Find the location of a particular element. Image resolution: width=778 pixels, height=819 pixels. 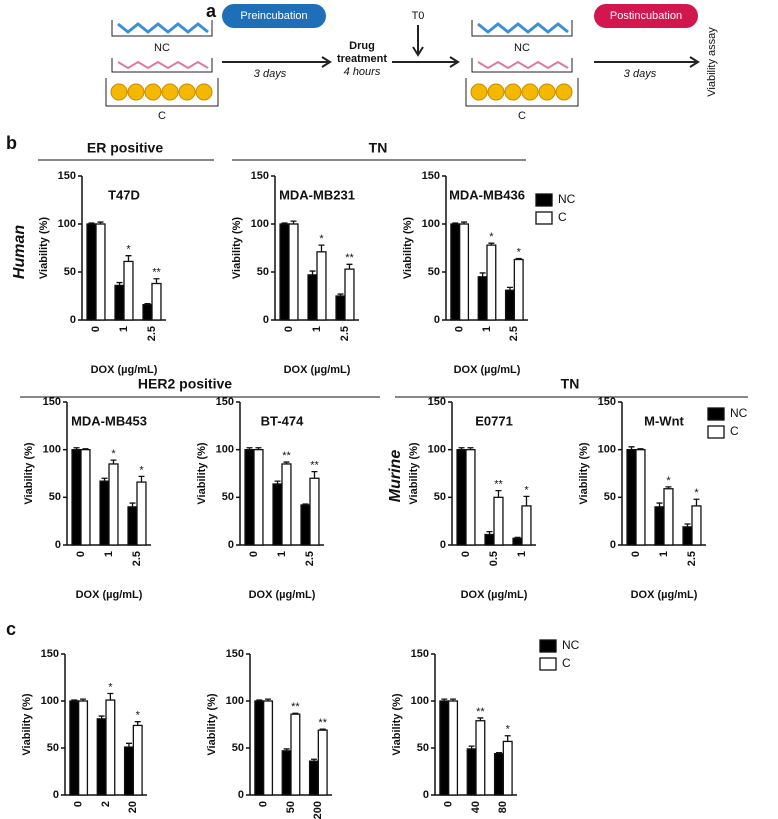

chart-title: T47D is located at coordinates (124, 194).